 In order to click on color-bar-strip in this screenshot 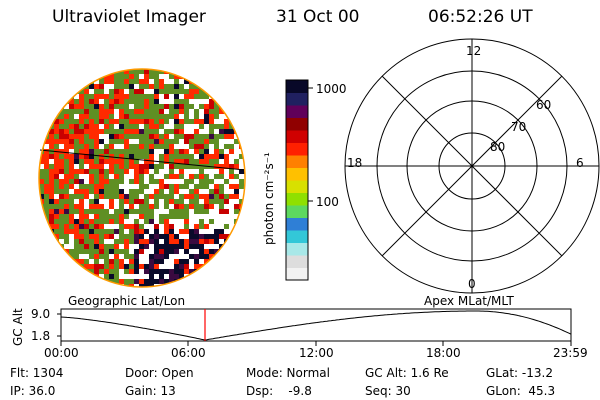, I will do `click(297, 236)`.